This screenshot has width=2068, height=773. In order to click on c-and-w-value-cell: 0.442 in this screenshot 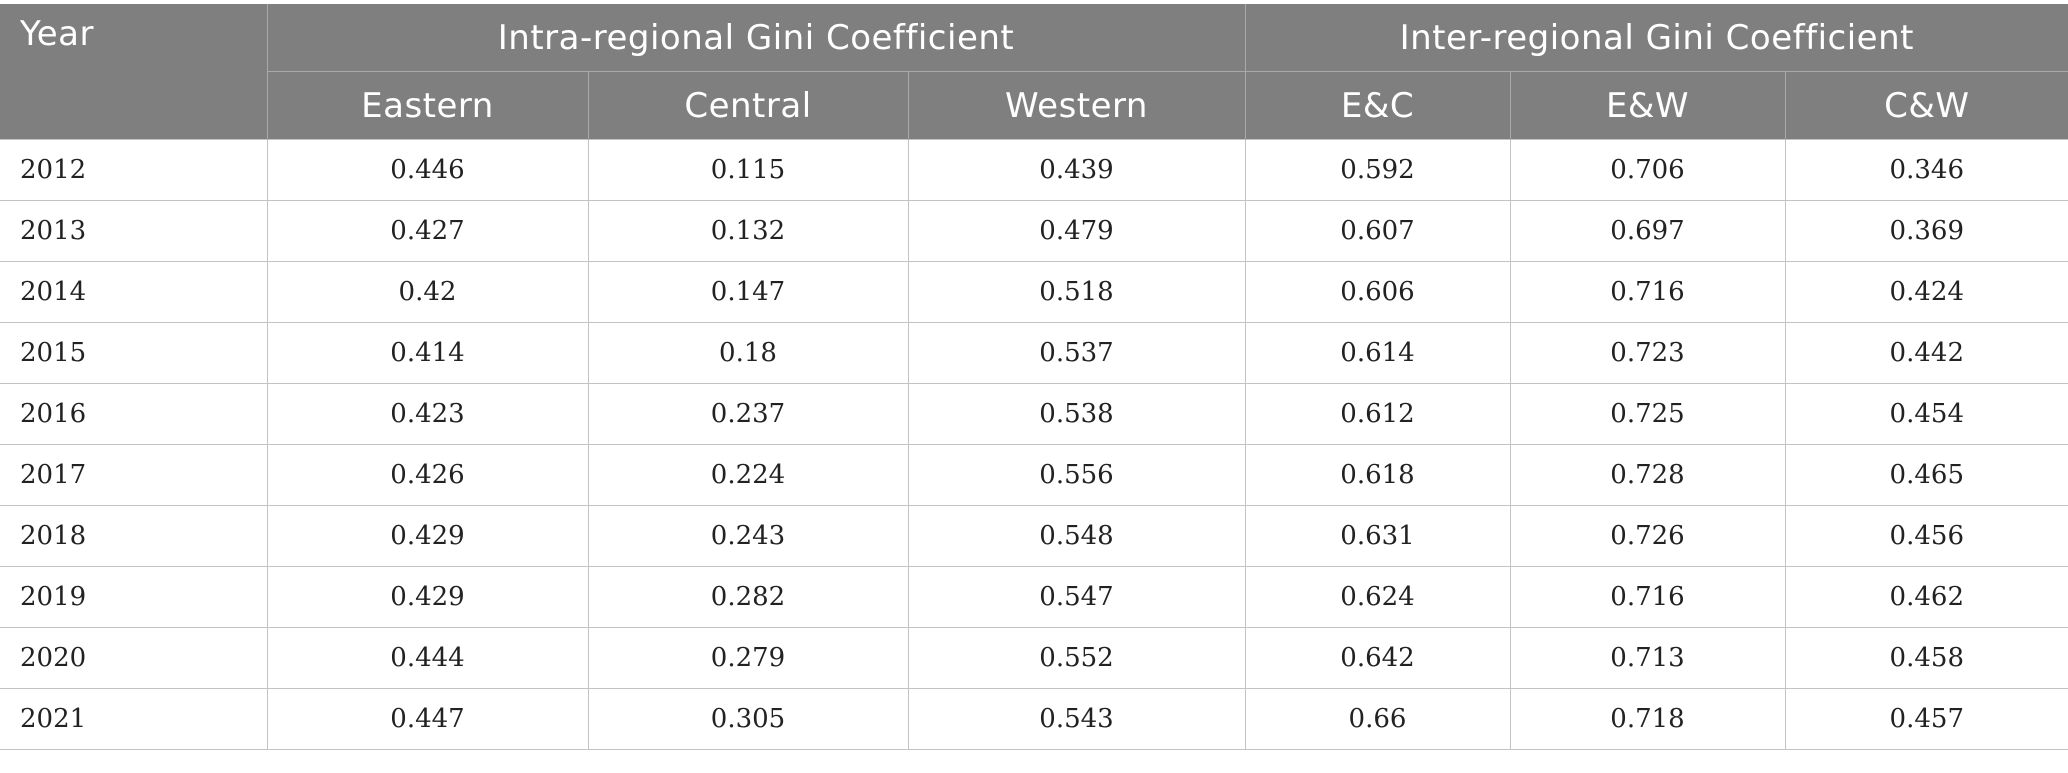, I will do `click(1926, 353)`.